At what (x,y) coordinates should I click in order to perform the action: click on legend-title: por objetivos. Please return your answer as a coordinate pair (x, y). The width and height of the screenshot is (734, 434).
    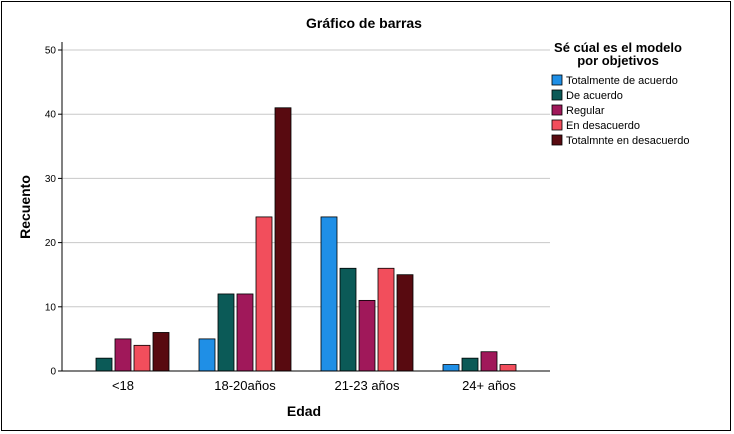
    Looking at the image, I should click on (618, 60).